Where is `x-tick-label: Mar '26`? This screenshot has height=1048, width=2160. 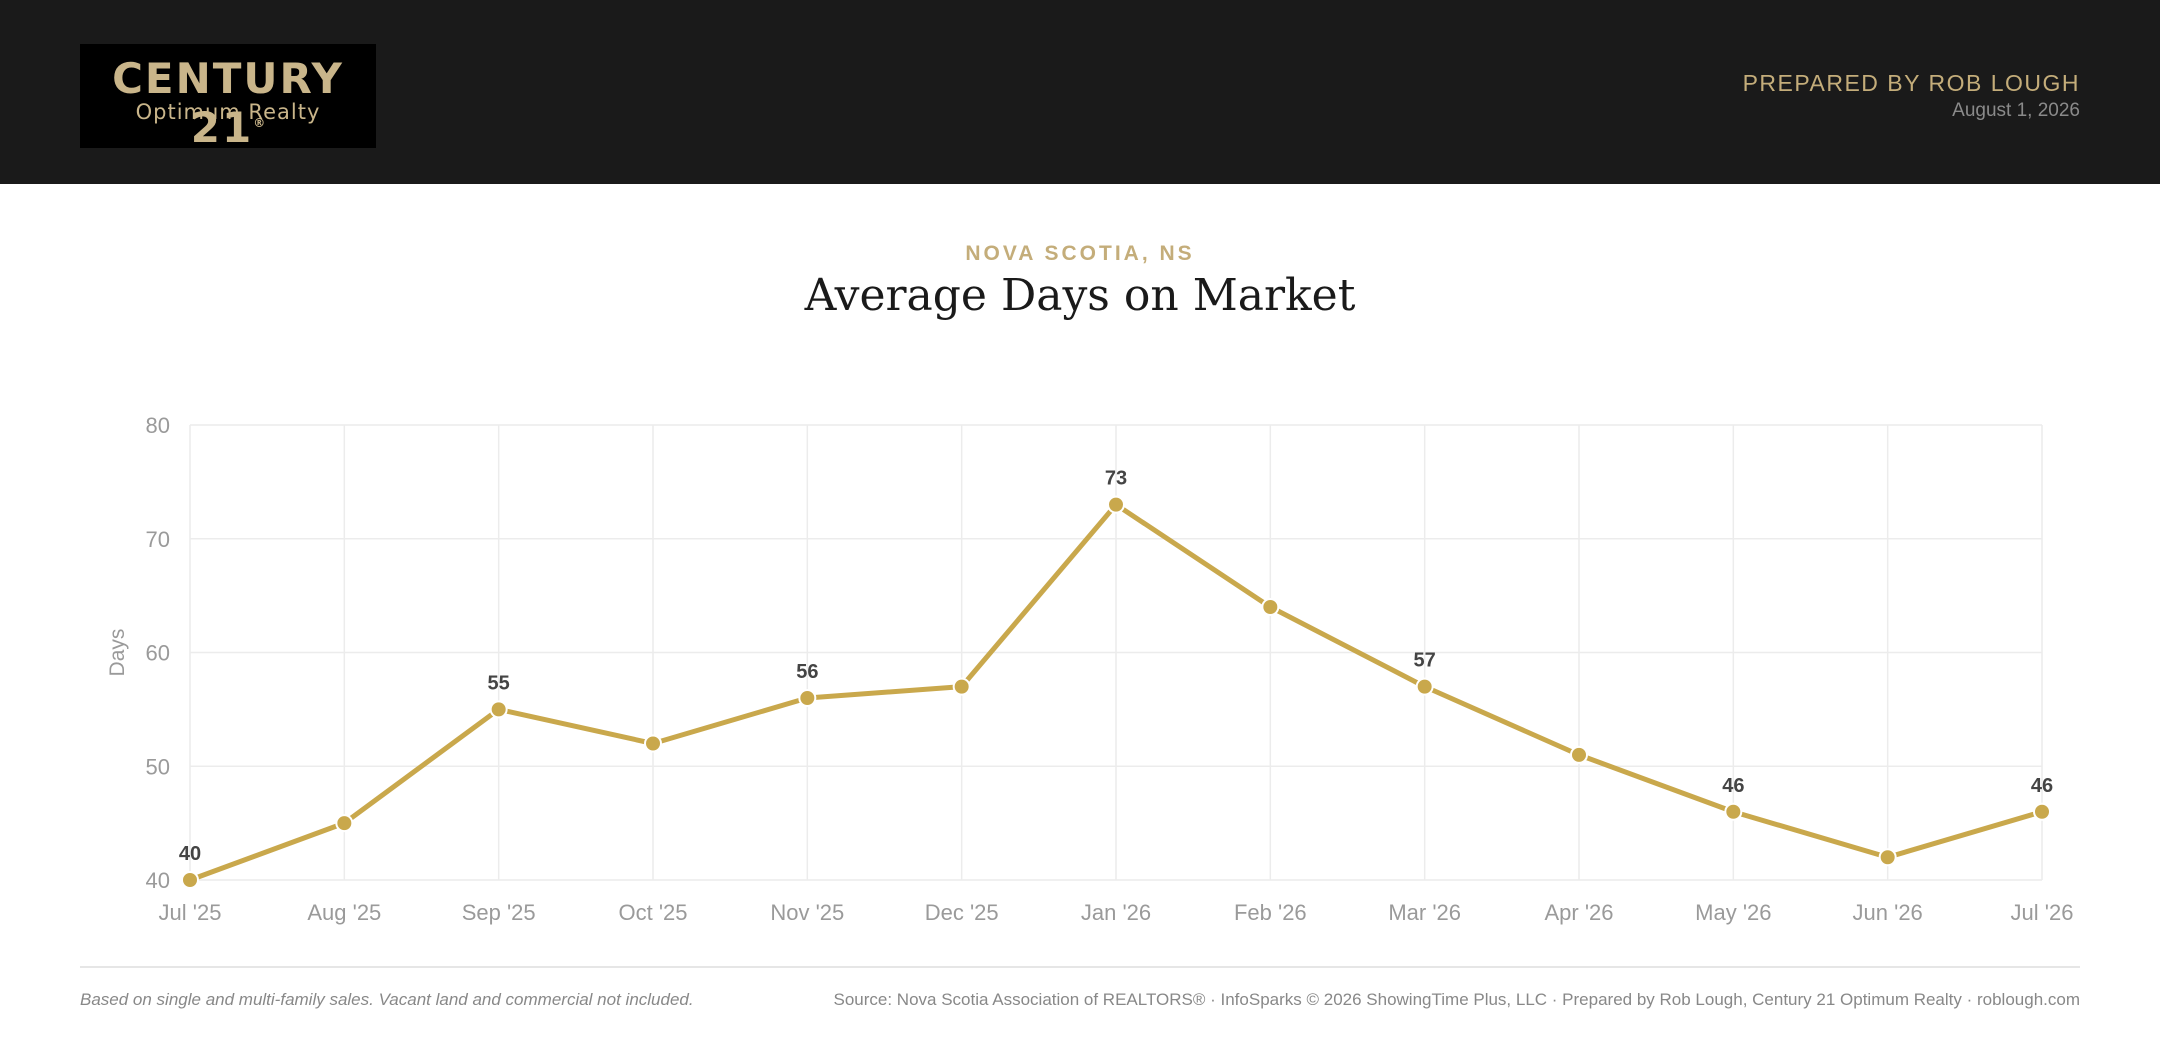 x-tick-label: Mar '26 is located at coordinates (1424, 912).